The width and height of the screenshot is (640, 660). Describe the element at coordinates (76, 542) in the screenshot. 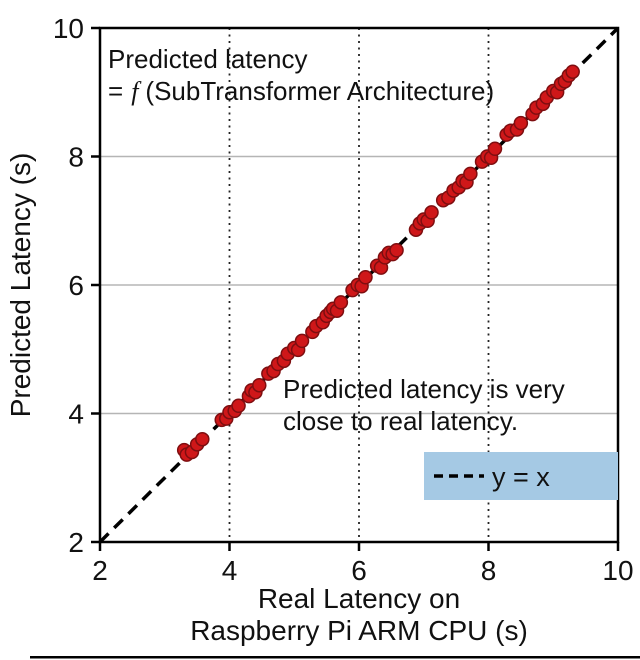

I see `y-tick-label: 2` at that location.